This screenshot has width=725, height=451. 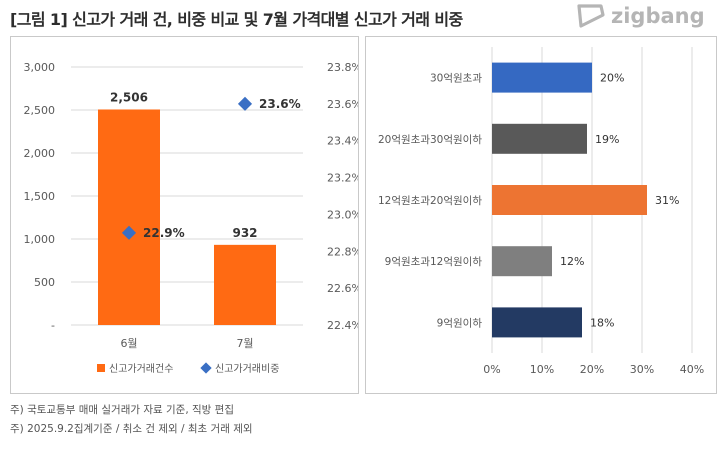 What do you see at coordinates (667, 200) in the screenshot?
I see `bar-data-label: 31%` at bounding box center [667, 200].